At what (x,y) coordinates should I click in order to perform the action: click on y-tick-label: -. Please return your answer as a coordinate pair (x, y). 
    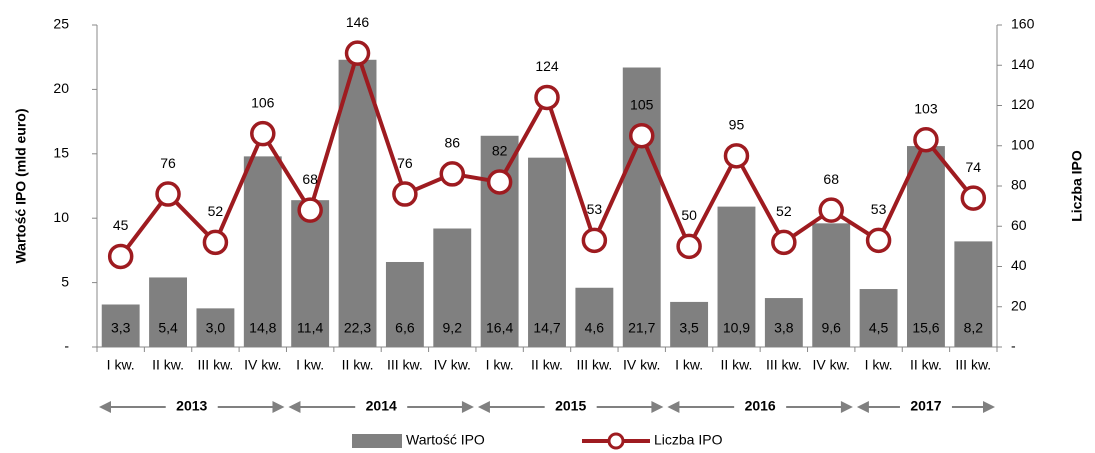
    Looking at the image, I should click on (66, 346).